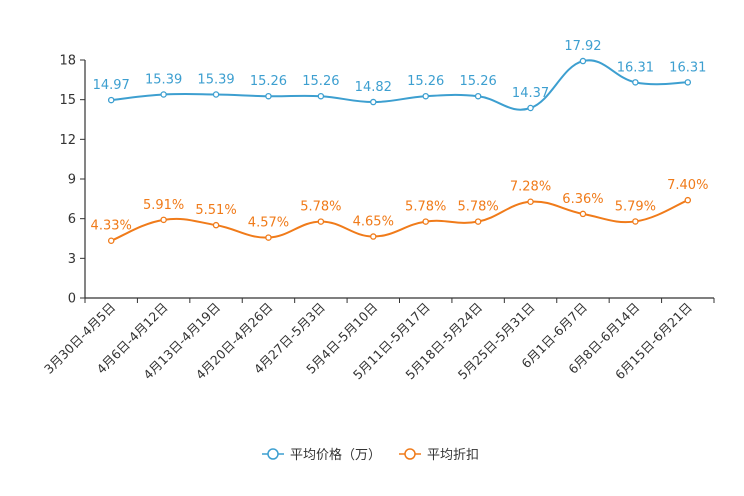 This screenshot has width=744, height=496. What do you see at coordinates (72, 299) in the screenshot?
I see `y-tick-label: 0` at bounding box center [72, 299].